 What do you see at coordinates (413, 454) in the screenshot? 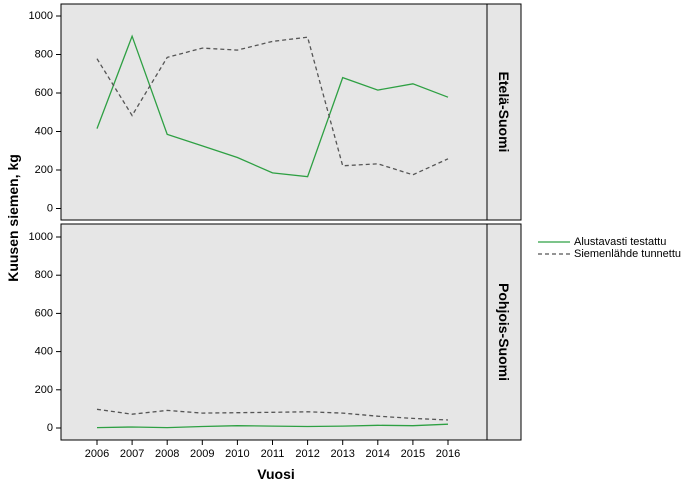
I see `x-tick-label: 2015` at bounding box center [413, 454].